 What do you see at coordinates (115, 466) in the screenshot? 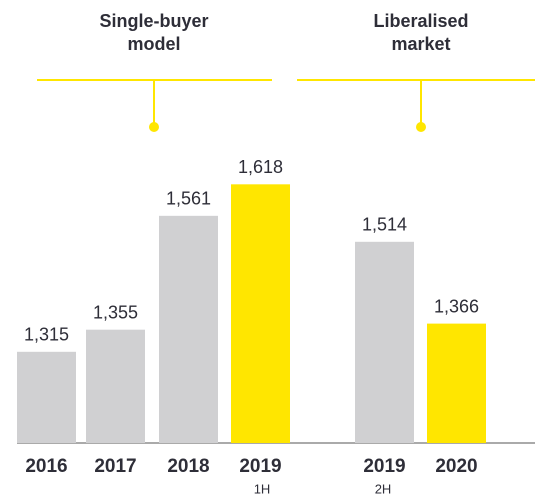
I see `x-tick-label: 2017` at bounding box center [115, 466].